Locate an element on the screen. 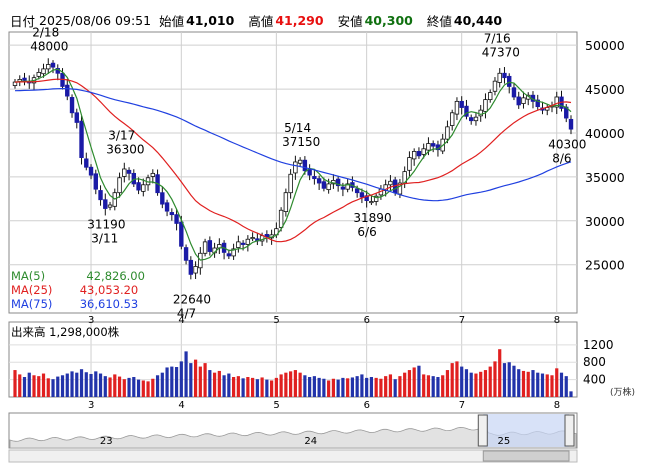  low-value: 40,300 is located at coordinates (388, 20).